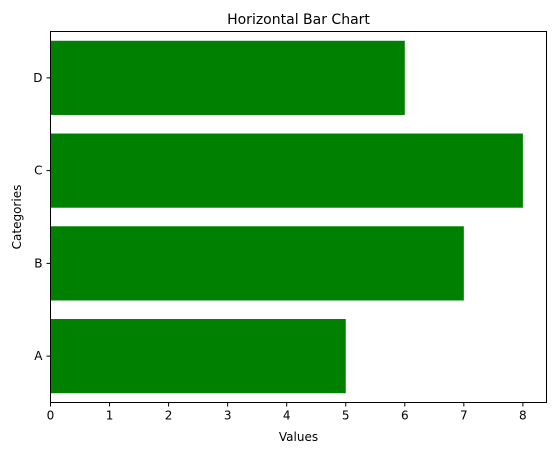 This screenshot has height=455, width=556. I want to click on y-axis-label: Categories, so click(17, 217).